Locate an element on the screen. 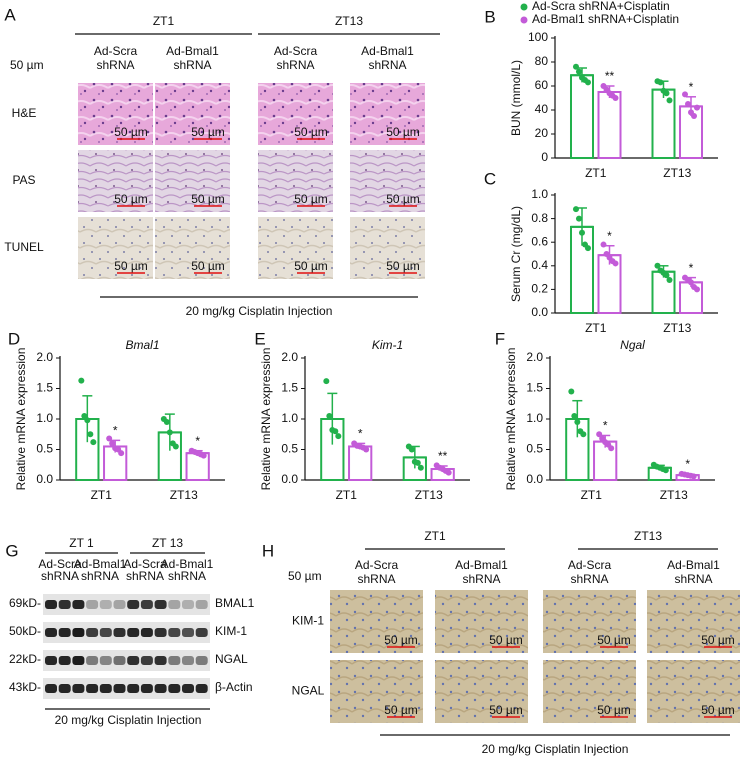 The width and height of the screenshot is (746, 757). protein-label: NGAL is located at coordinates (231, 659).